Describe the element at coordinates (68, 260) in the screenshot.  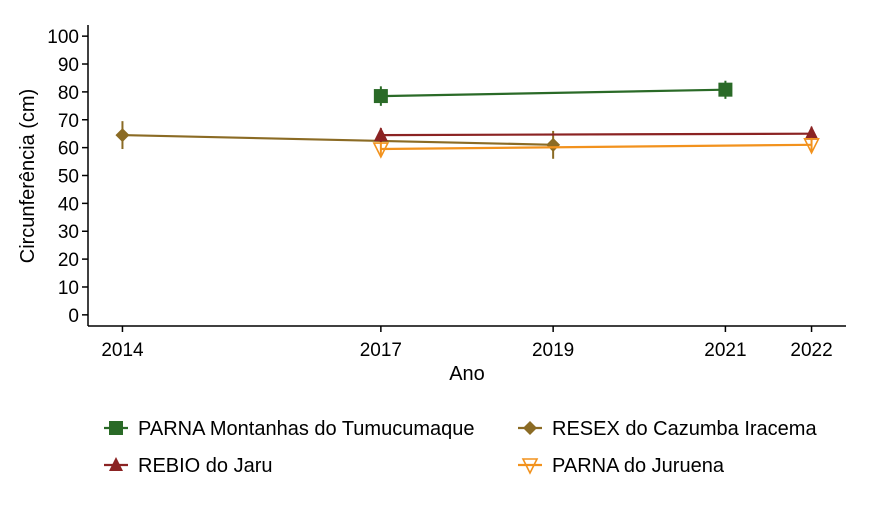
I see `y-tick-label: 20` at that location.